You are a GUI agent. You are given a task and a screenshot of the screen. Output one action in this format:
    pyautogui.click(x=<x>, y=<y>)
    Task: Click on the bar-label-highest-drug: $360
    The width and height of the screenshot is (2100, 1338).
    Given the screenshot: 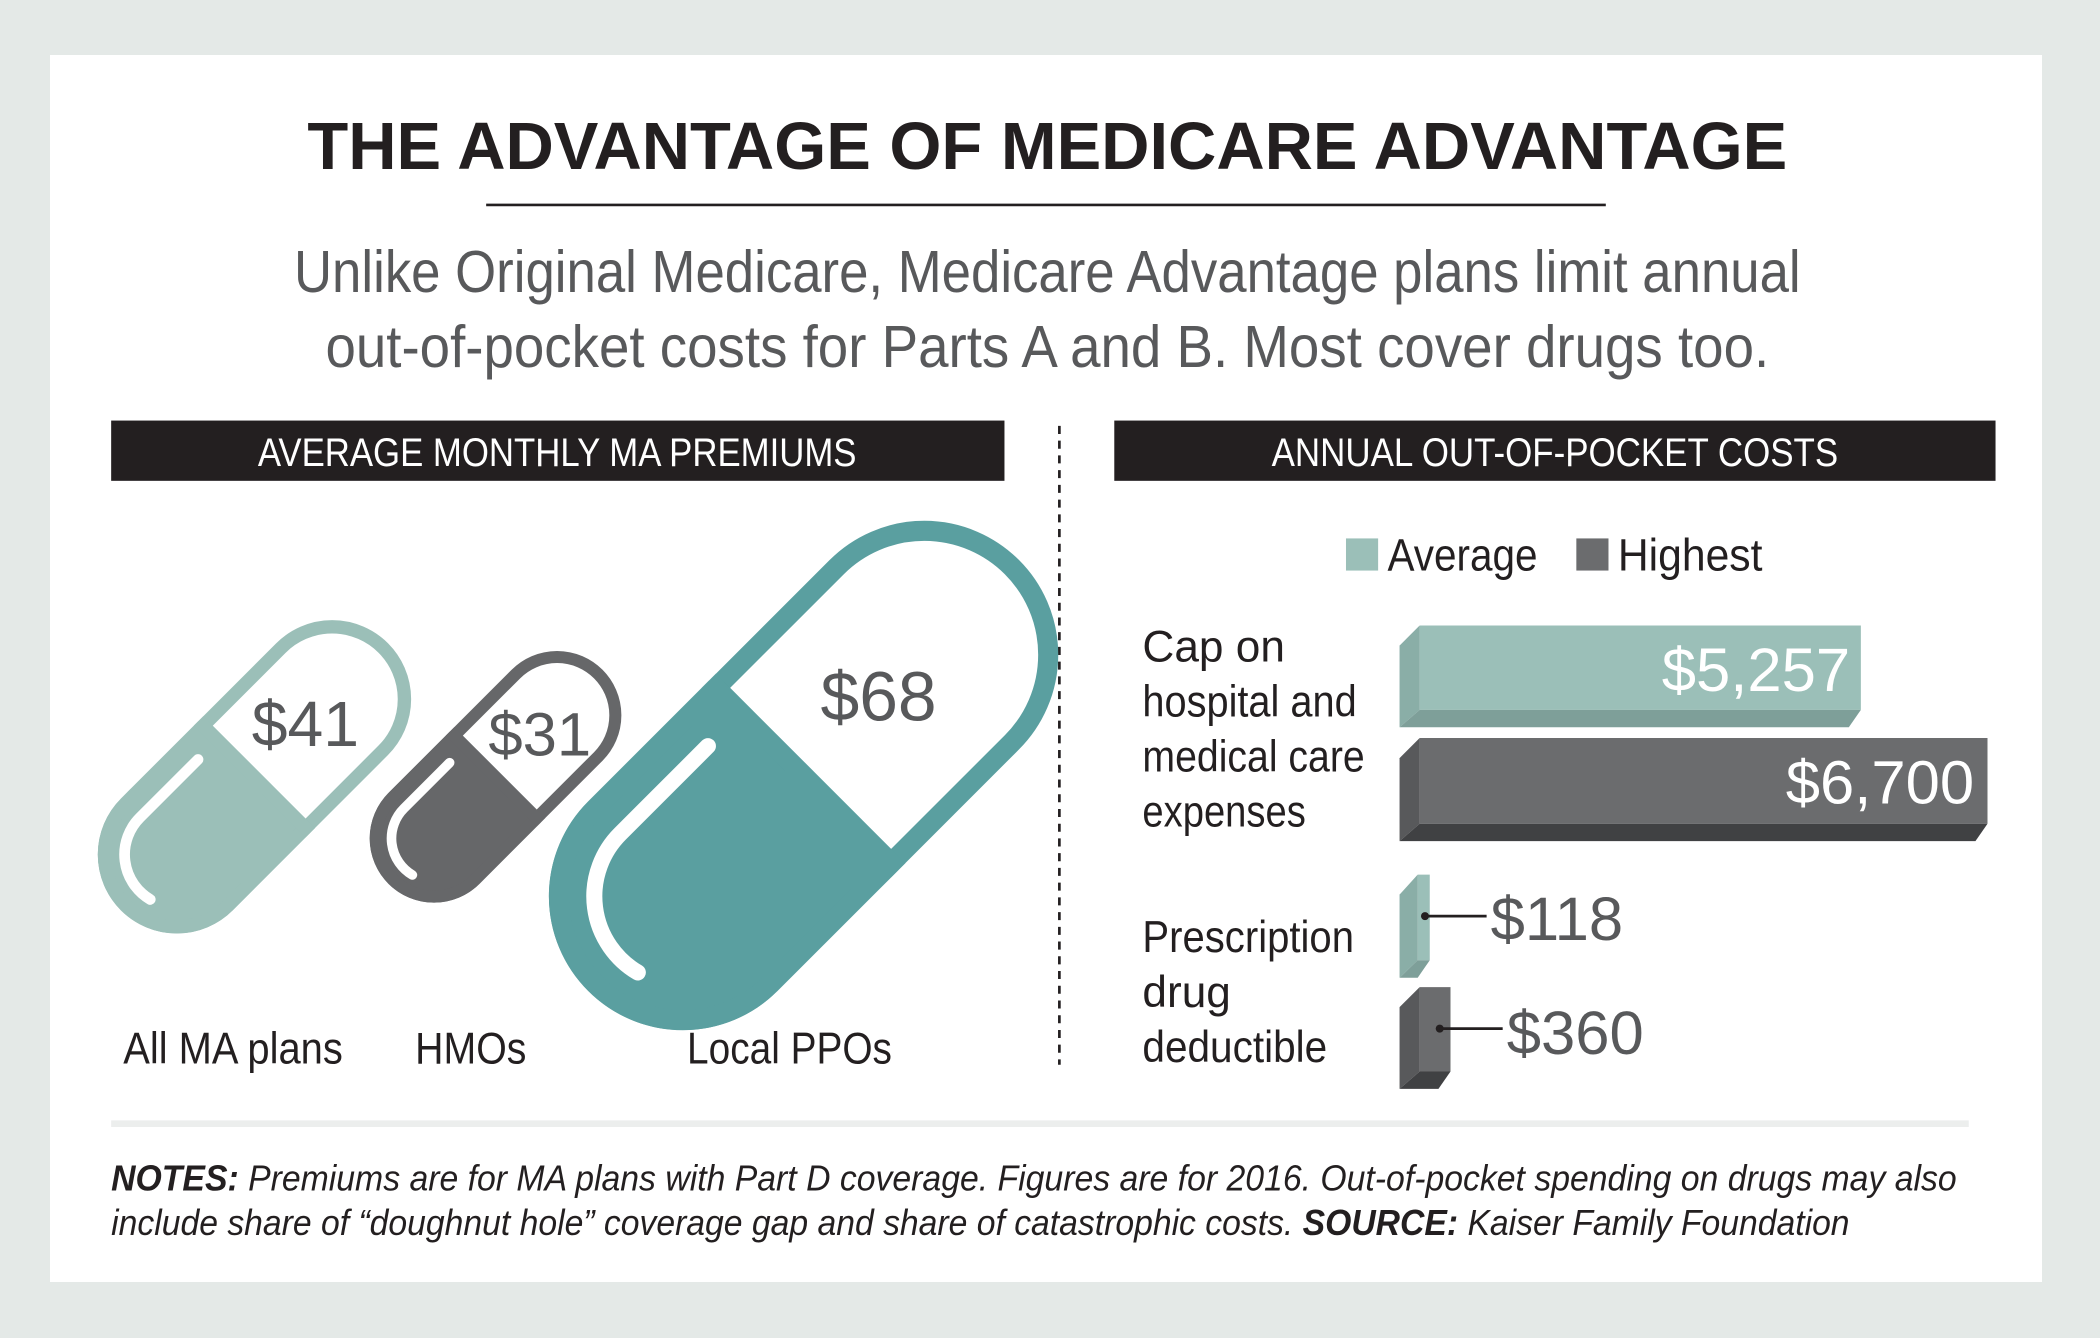 What is the action you would take?
    pyautogui.click(x=1575, y=1033)
    